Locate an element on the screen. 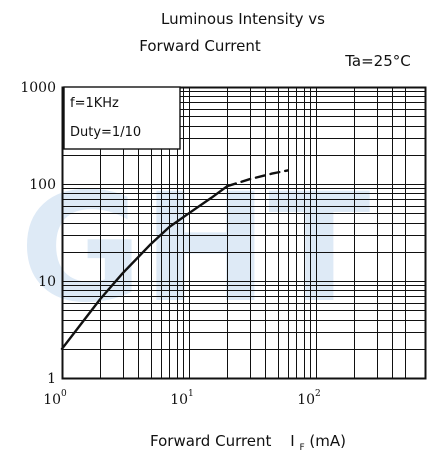 This screenshot has width=430, height=456. x-axis-label-text: Forward Current is located at coordinates (211, 441).